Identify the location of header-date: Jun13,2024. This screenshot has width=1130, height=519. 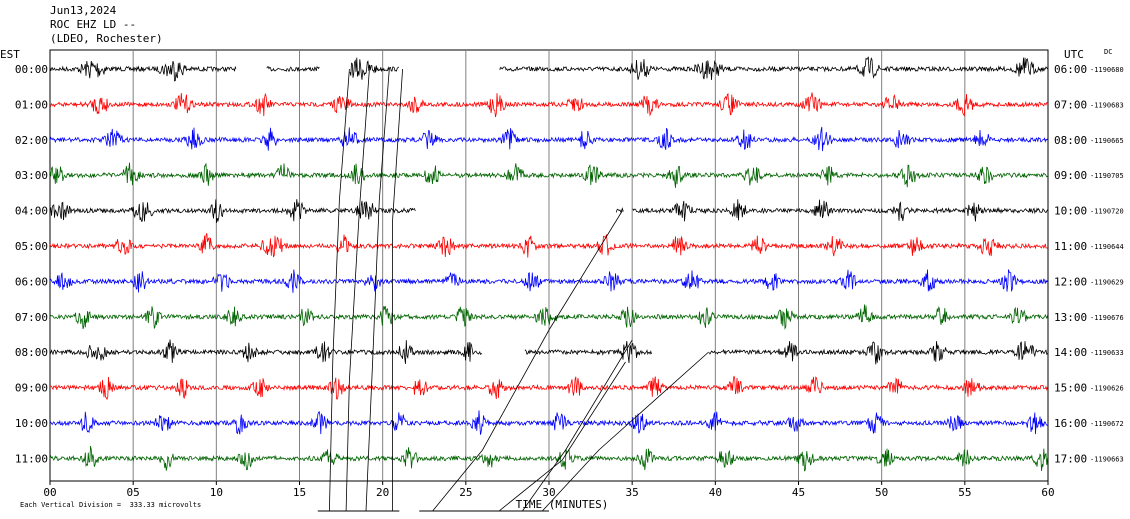
(83, 10).